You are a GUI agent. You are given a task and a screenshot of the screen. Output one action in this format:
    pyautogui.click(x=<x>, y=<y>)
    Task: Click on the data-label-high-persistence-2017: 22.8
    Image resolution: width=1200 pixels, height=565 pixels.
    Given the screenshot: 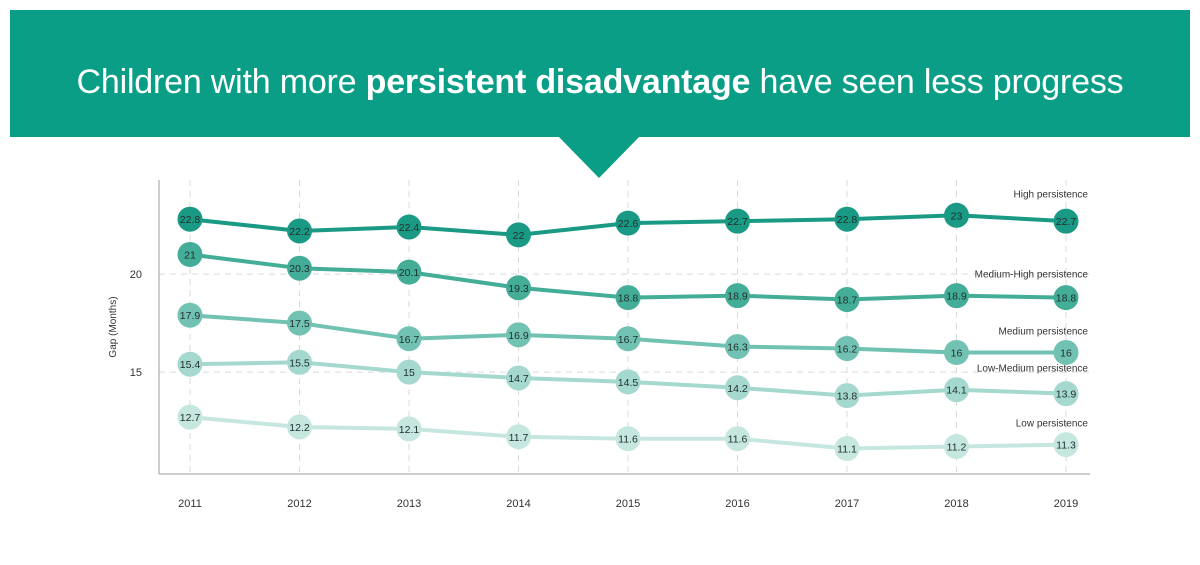 What is the action you would take?
    pyautogui.click(x=847, y=220)
    